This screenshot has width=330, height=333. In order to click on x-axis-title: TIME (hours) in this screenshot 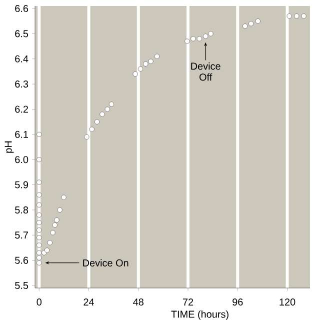, I will do `click(199, 315)`.